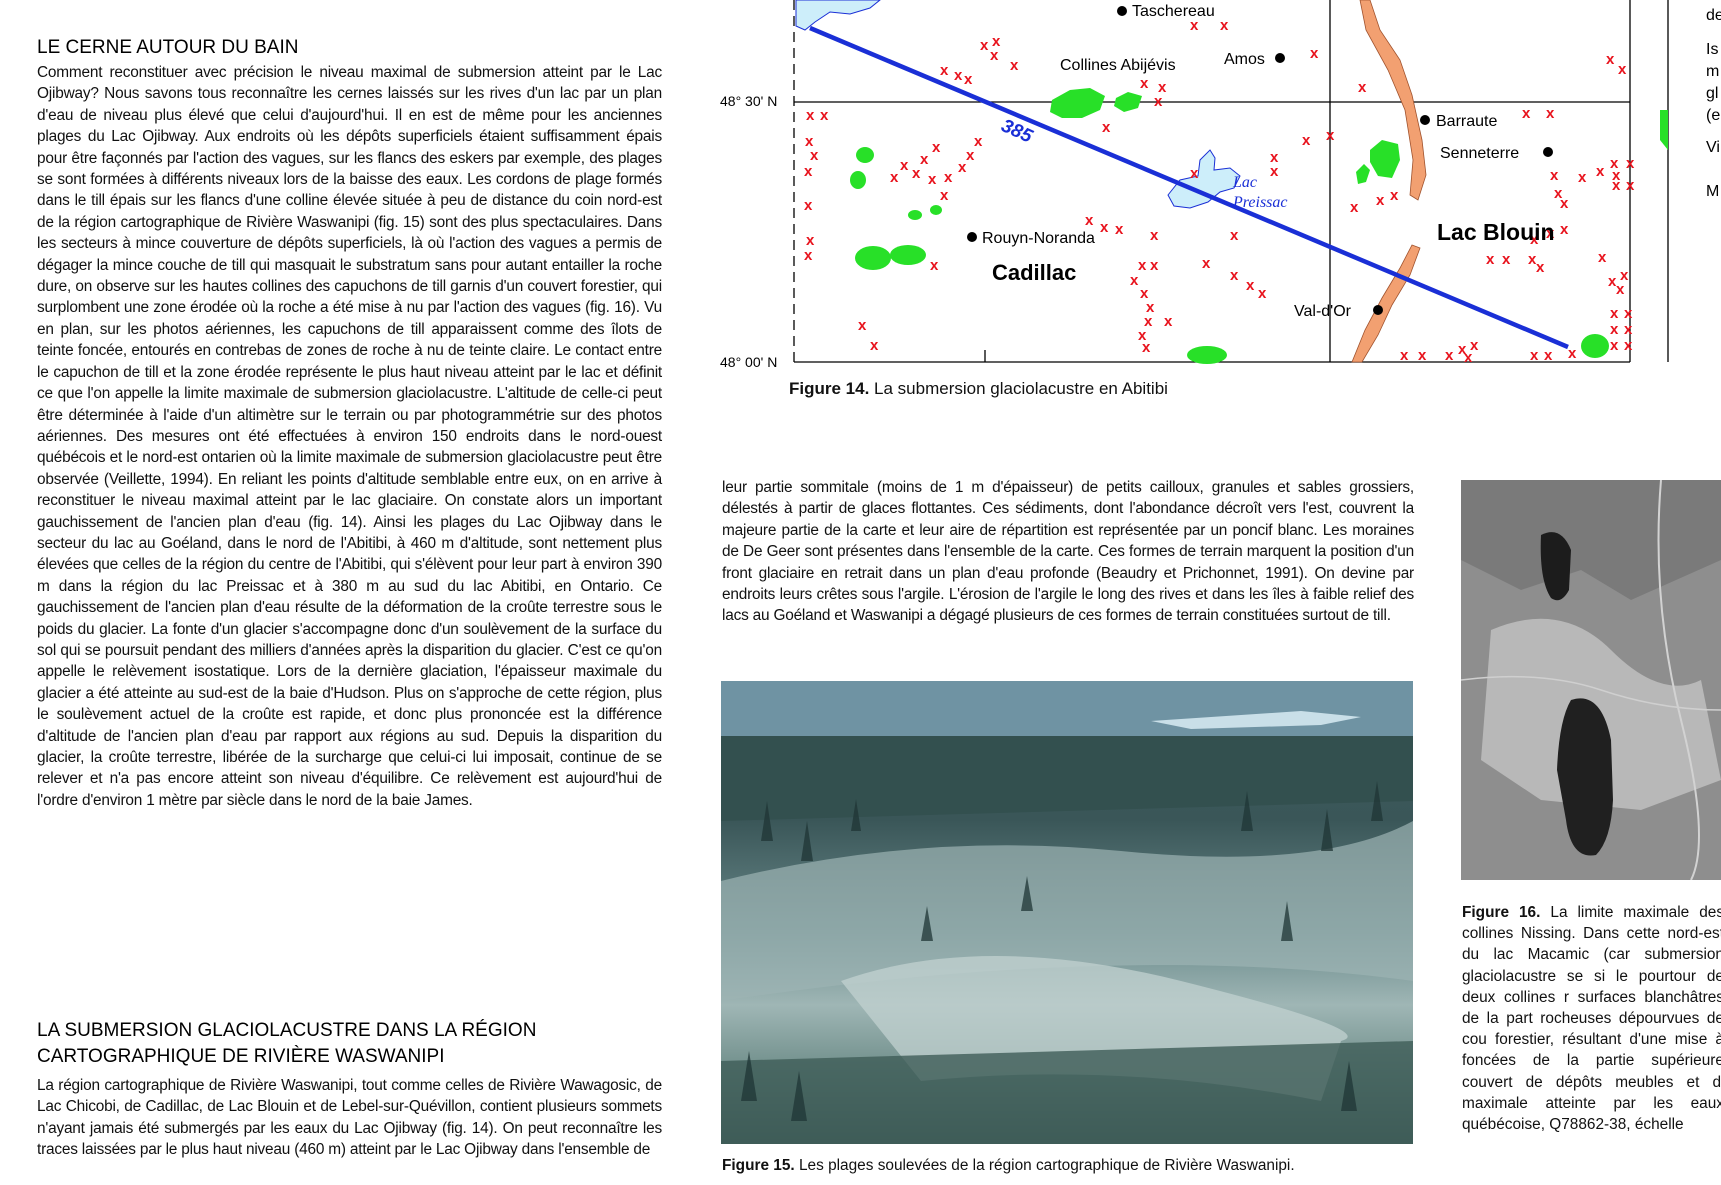 This screenshot has height=1185, width=1721. I want to click on section-title-line2: CARTOGRAPHIQUE DE RIVIÈRE WASWANIPI, so click(241, 1056).